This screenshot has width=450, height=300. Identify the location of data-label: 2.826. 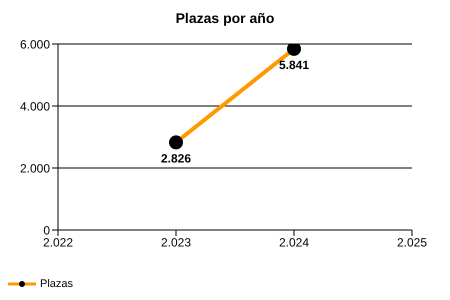
(176, 158).